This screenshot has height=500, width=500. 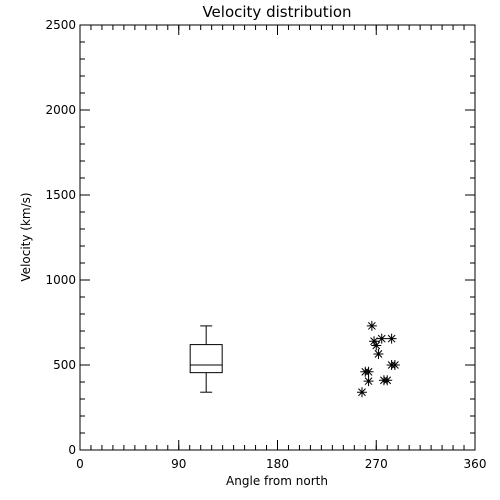 What do you see at coordinates (376, 464) in the screenshot?
I see `x-tick-label: 270` at bounding box center [376, 464].